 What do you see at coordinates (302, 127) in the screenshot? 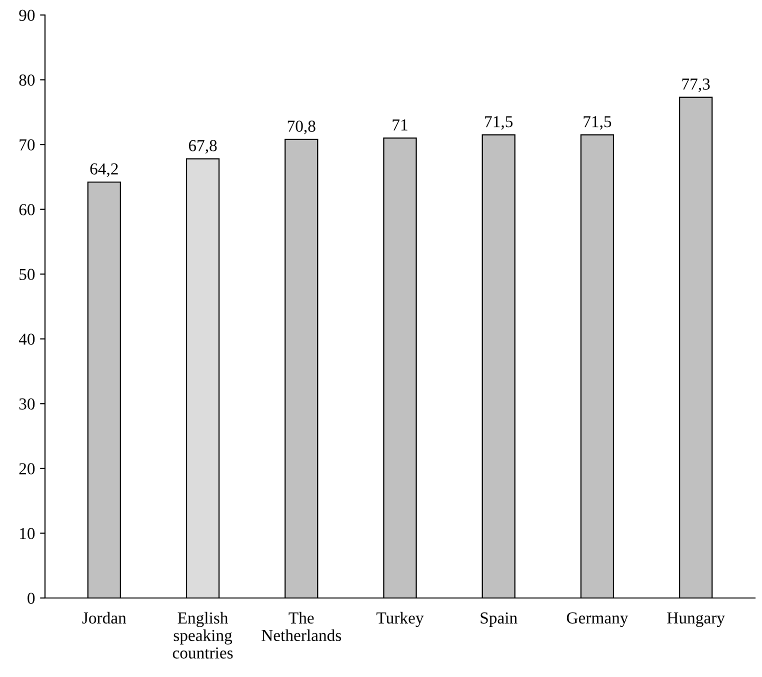
I see `data-label: 70,8` at bounding box center [302, 127].